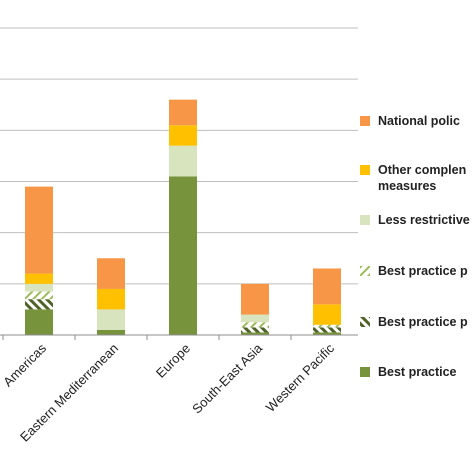  Describe the element at coordinates (417, 372) in the screenshot. I see `legend-label: Best practice` at that location.